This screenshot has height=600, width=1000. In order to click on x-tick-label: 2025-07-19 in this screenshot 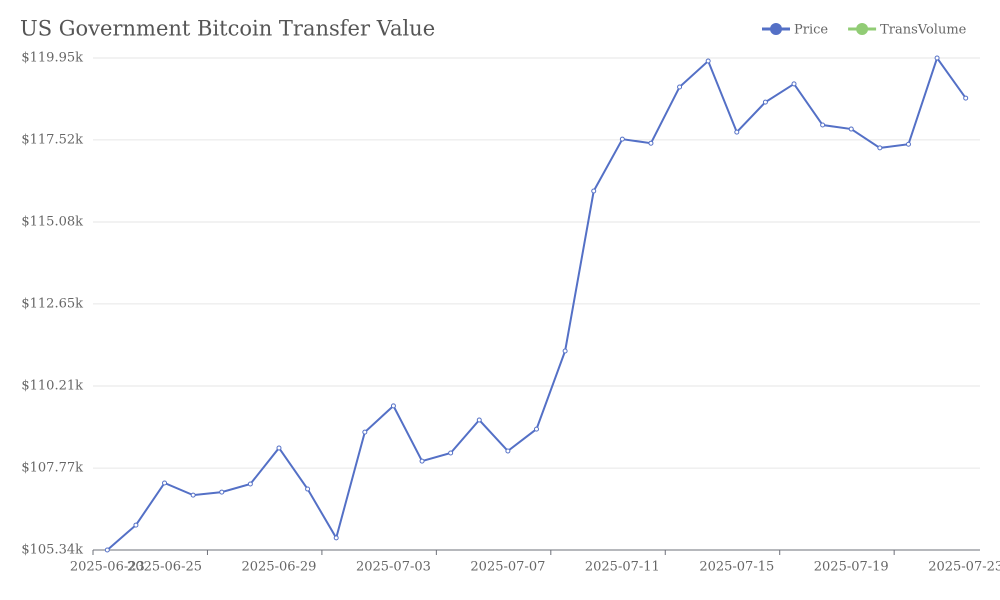, I will do `click(851, 567)`.